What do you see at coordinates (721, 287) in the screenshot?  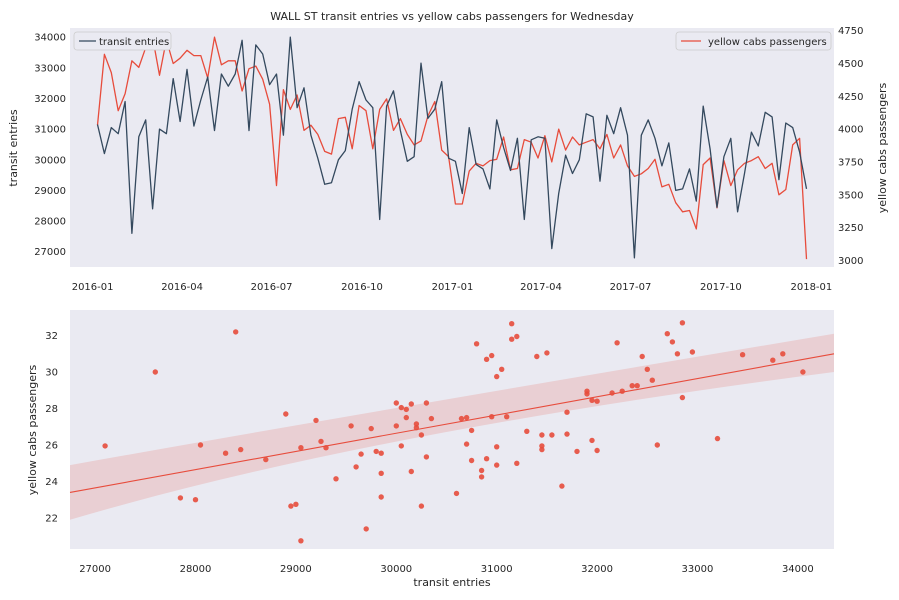 I see `line-chart-x-tick-label: 2017-10` at bounding box center [721, 287].